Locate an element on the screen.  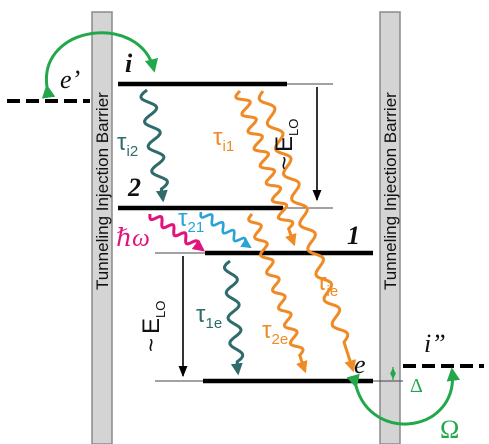
label-tau-2e: τ2e is located at coordinates (275, 332).